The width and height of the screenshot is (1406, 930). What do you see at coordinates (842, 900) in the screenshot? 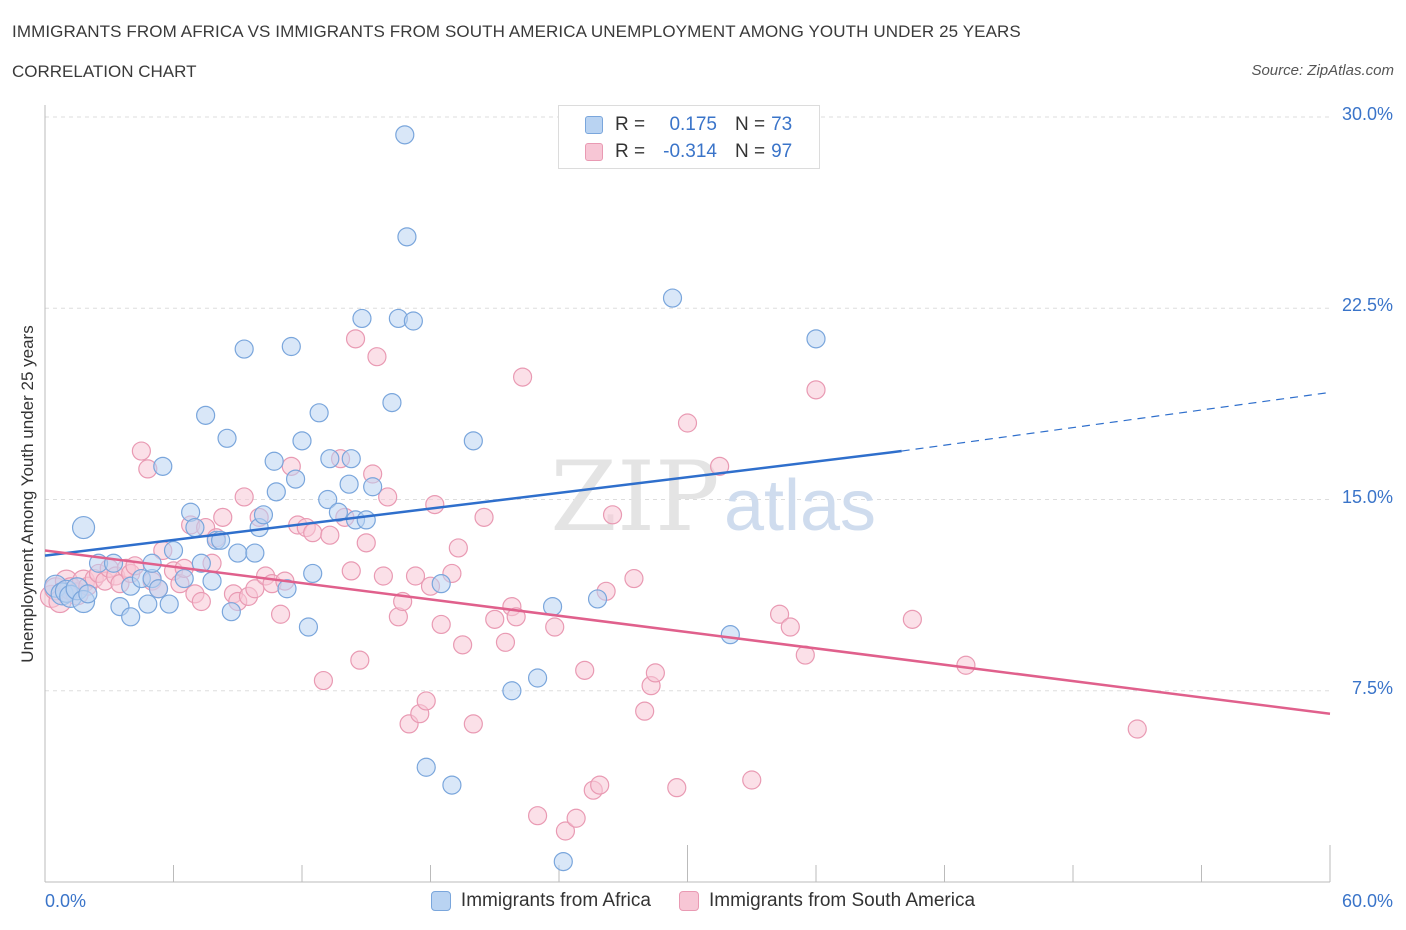
I see `series-label-south-america: Immigrants from South America` at bounding box center [842, 900].